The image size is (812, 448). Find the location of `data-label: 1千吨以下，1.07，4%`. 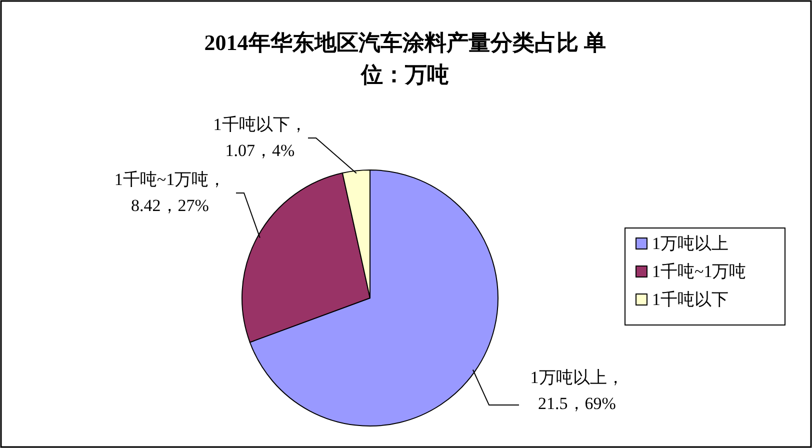

data-label: 1千吨以下，1.07，4% is located at coordinates (260, 137).